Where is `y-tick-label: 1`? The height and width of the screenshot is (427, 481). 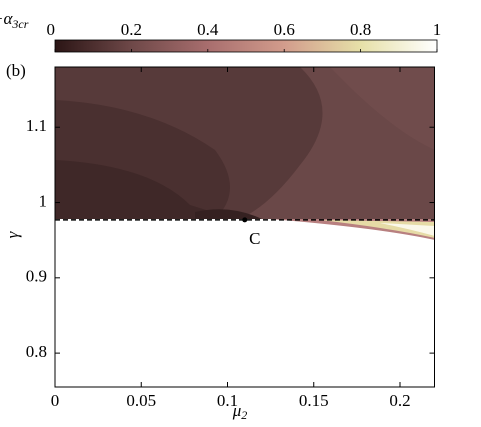 y-tick-label: 1 is located at coordinates (43, 200).